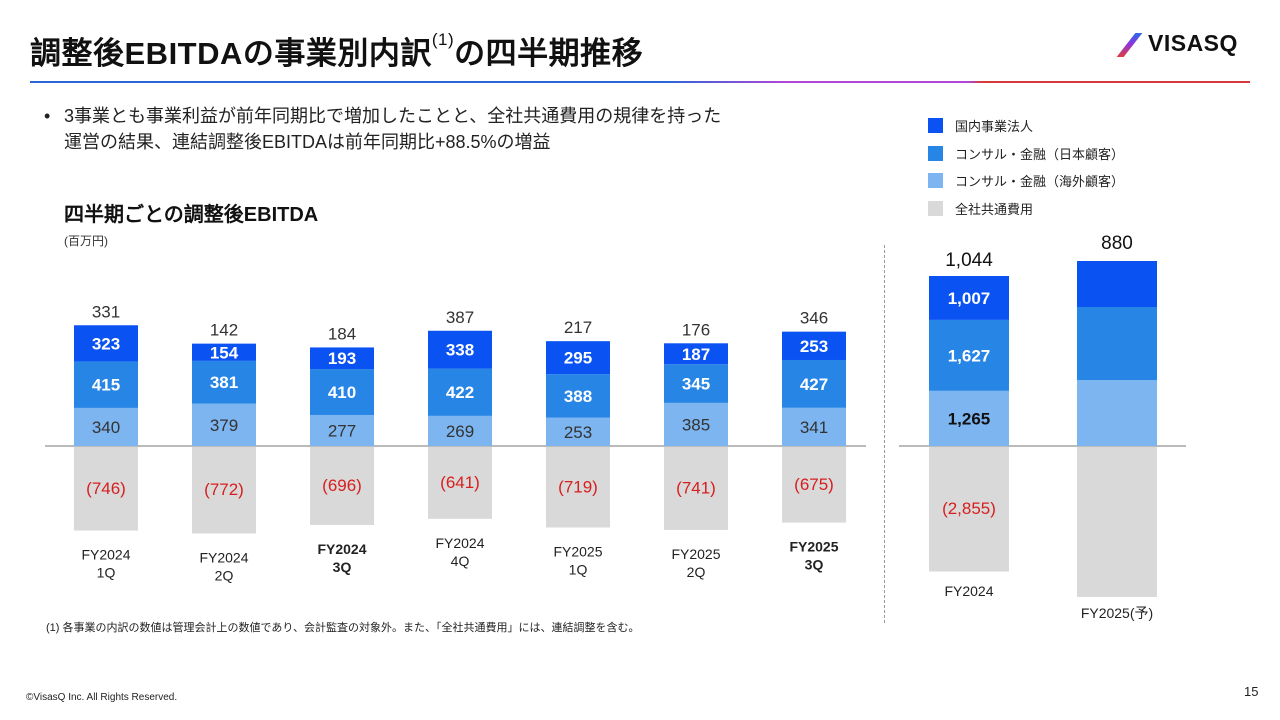 The height and width of the screenshot is (720, 1280). Describe the element at coordinates (578, 570) in the screenshot. I see `x-tick-label: 1Q` at that location.